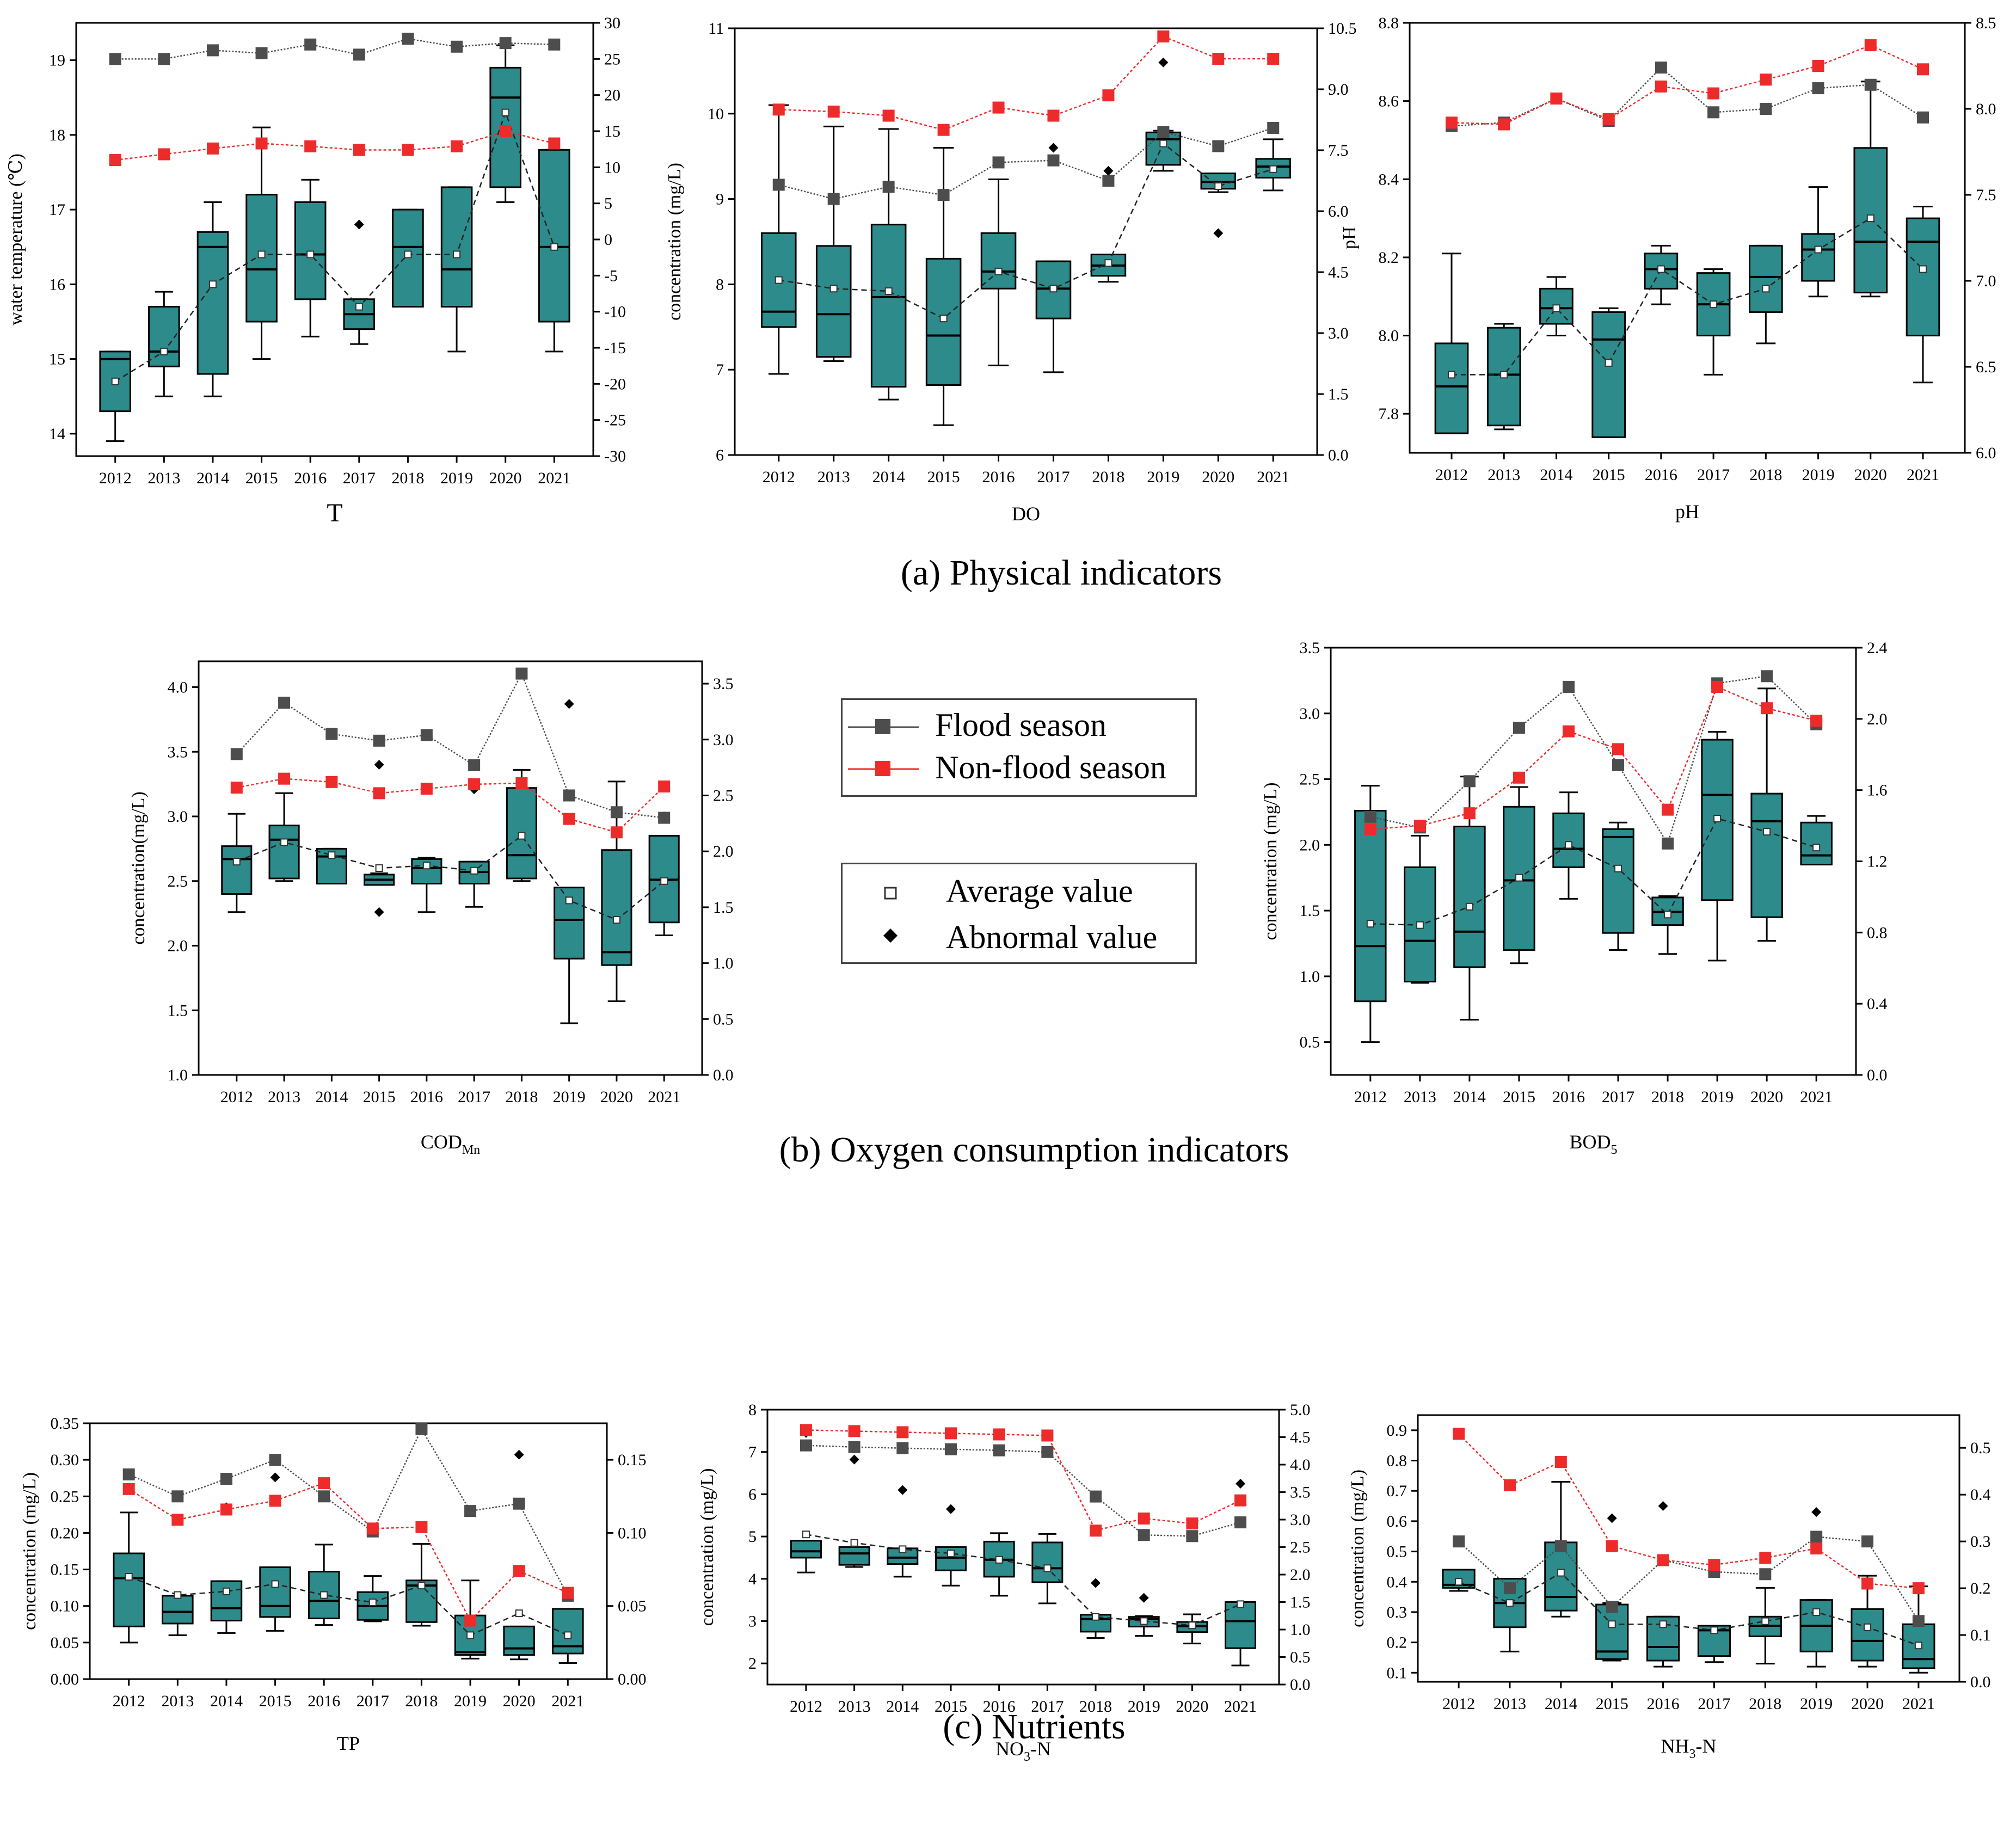  Describe the element at coordinates (723, 851) in the screenshot. I see `y2-tick-label: 2.0` at that location.